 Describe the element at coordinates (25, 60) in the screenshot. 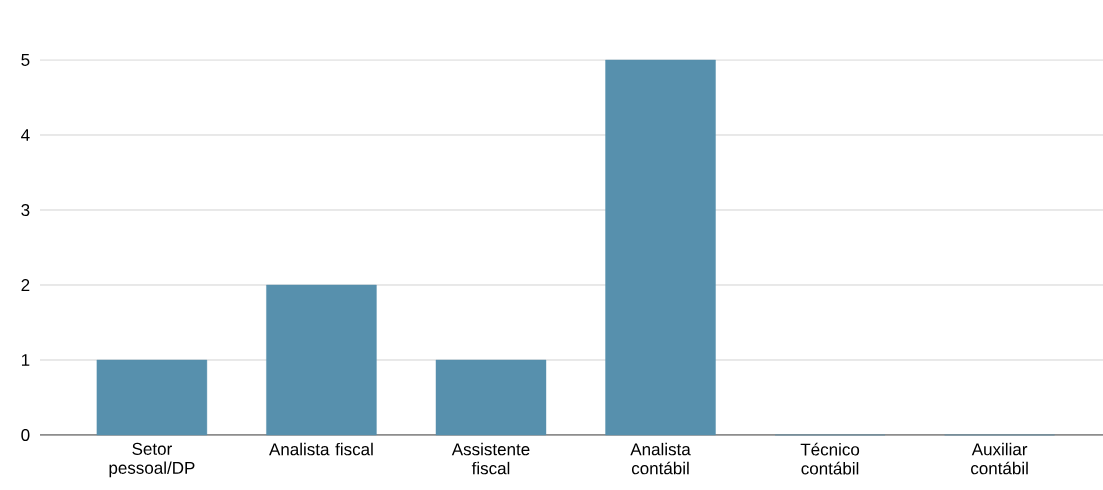

I see `y-tick-label: 5` at that location.